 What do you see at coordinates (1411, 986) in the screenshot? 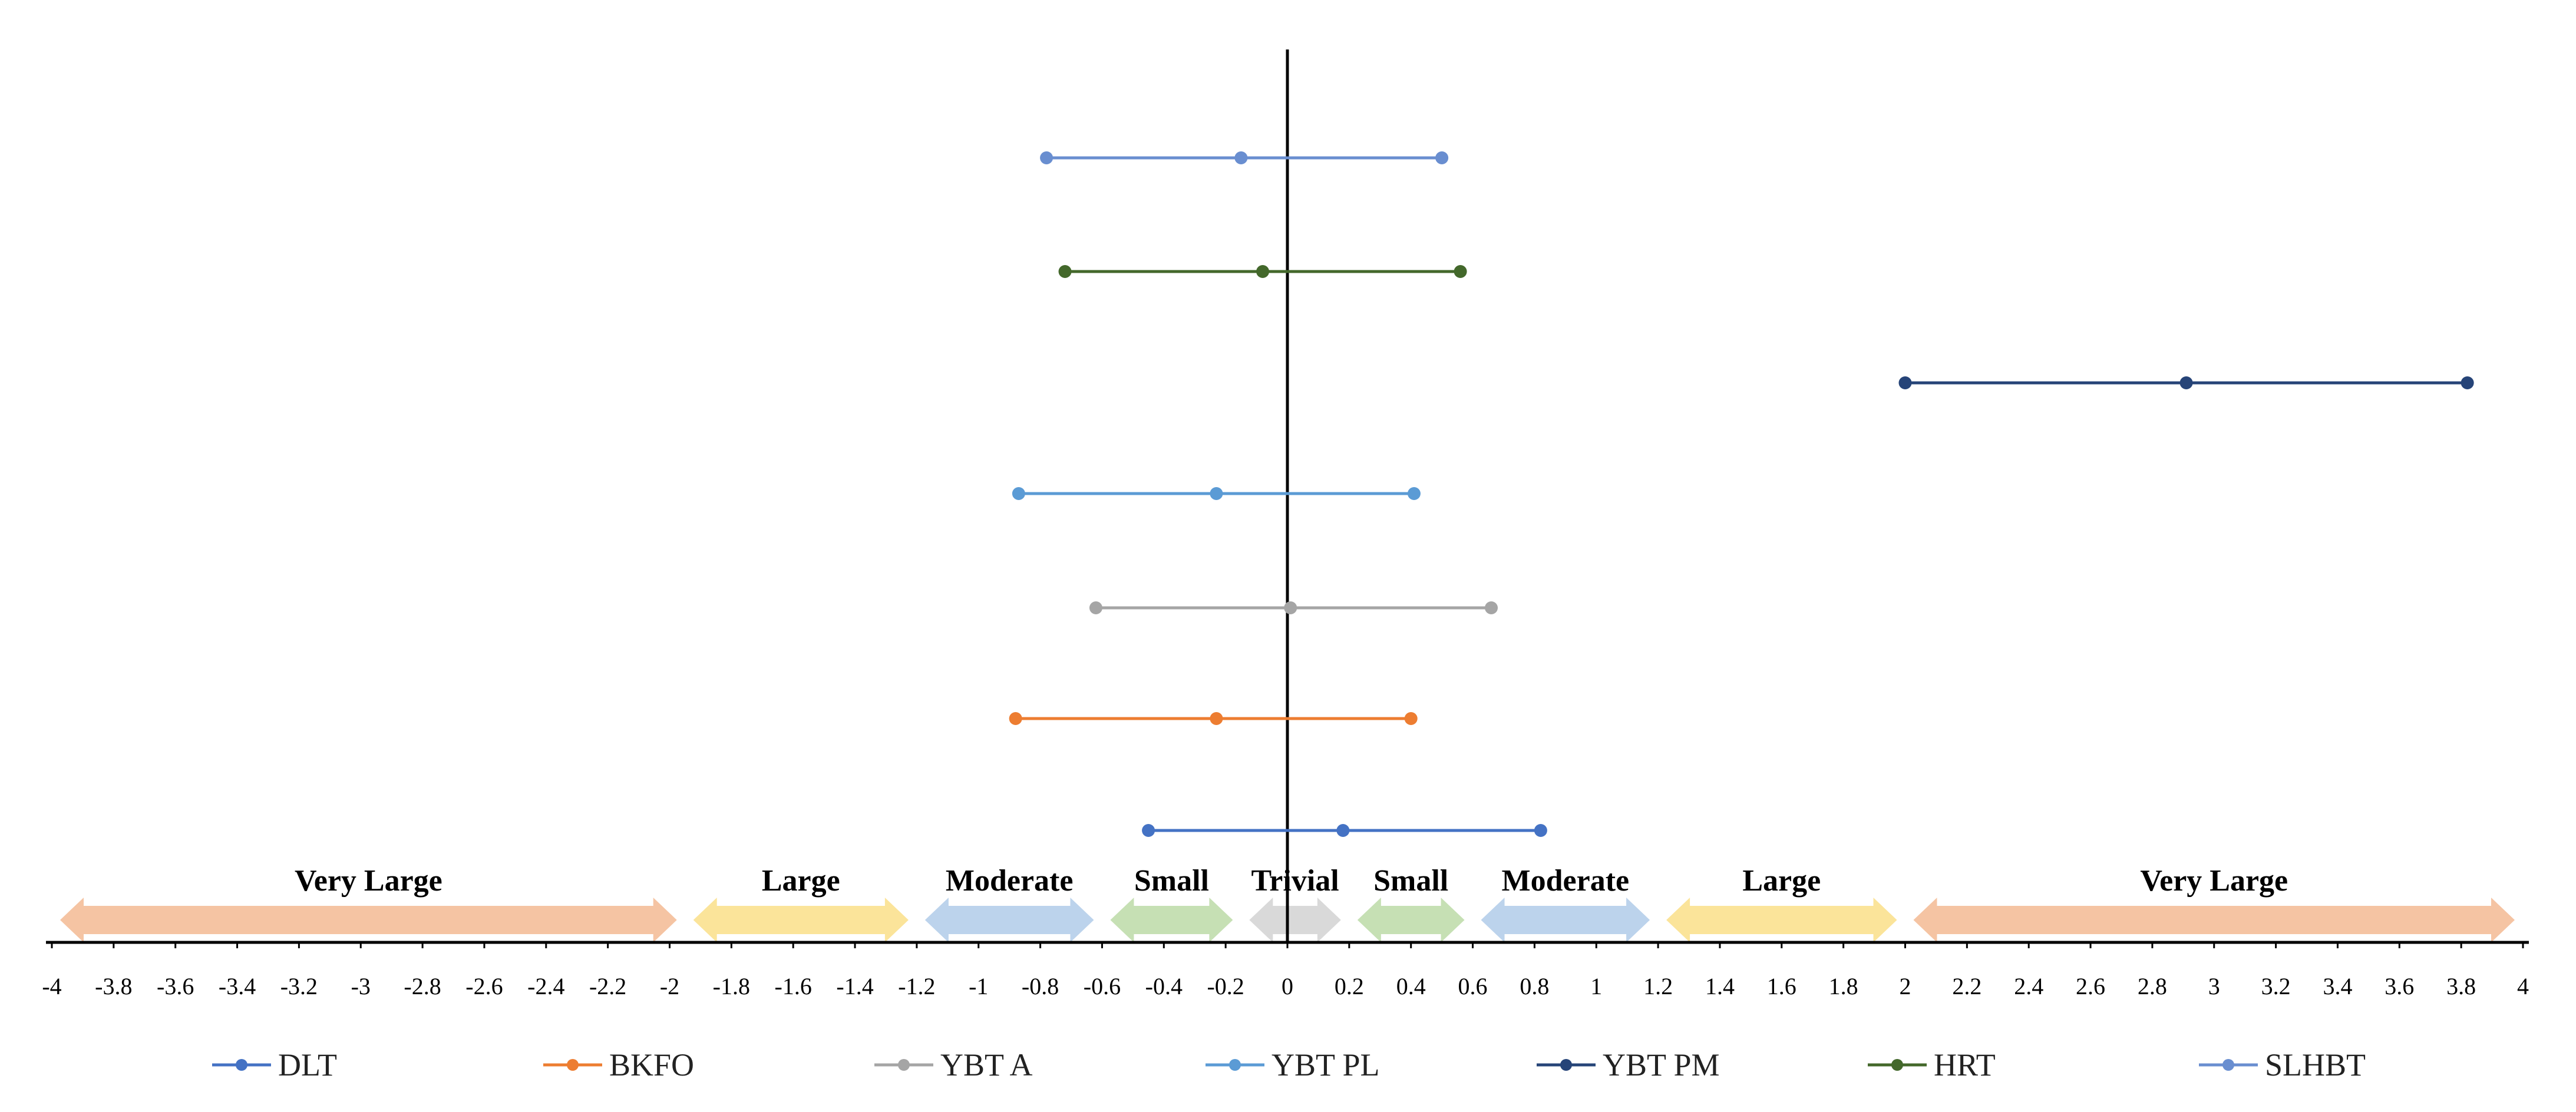
I see `tick-label-22: 0.4` at bounding box center [1411, 986].